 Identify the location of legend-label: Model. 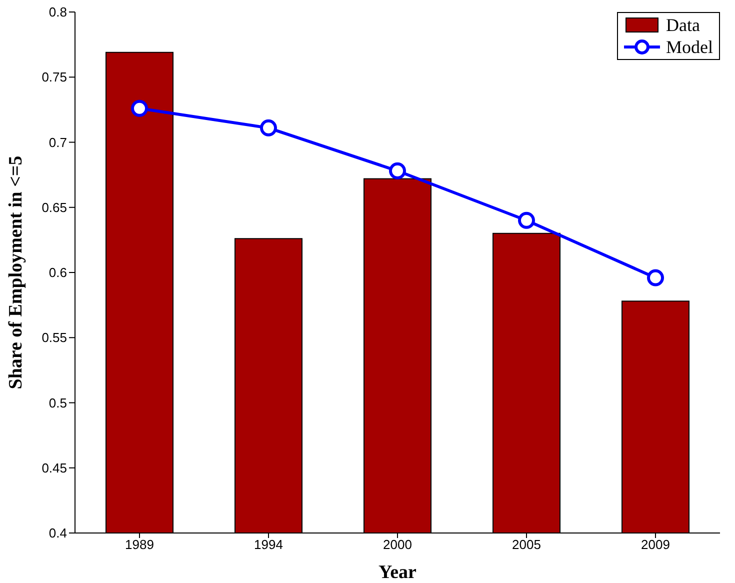
(689, 47).